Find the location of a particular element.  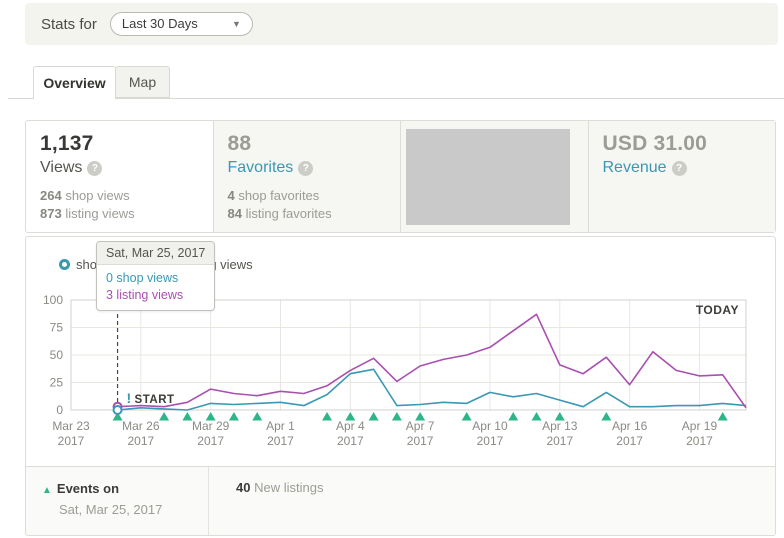

revenue-card: USD 31.00 Revenue? is located at coordinates (681, 176).